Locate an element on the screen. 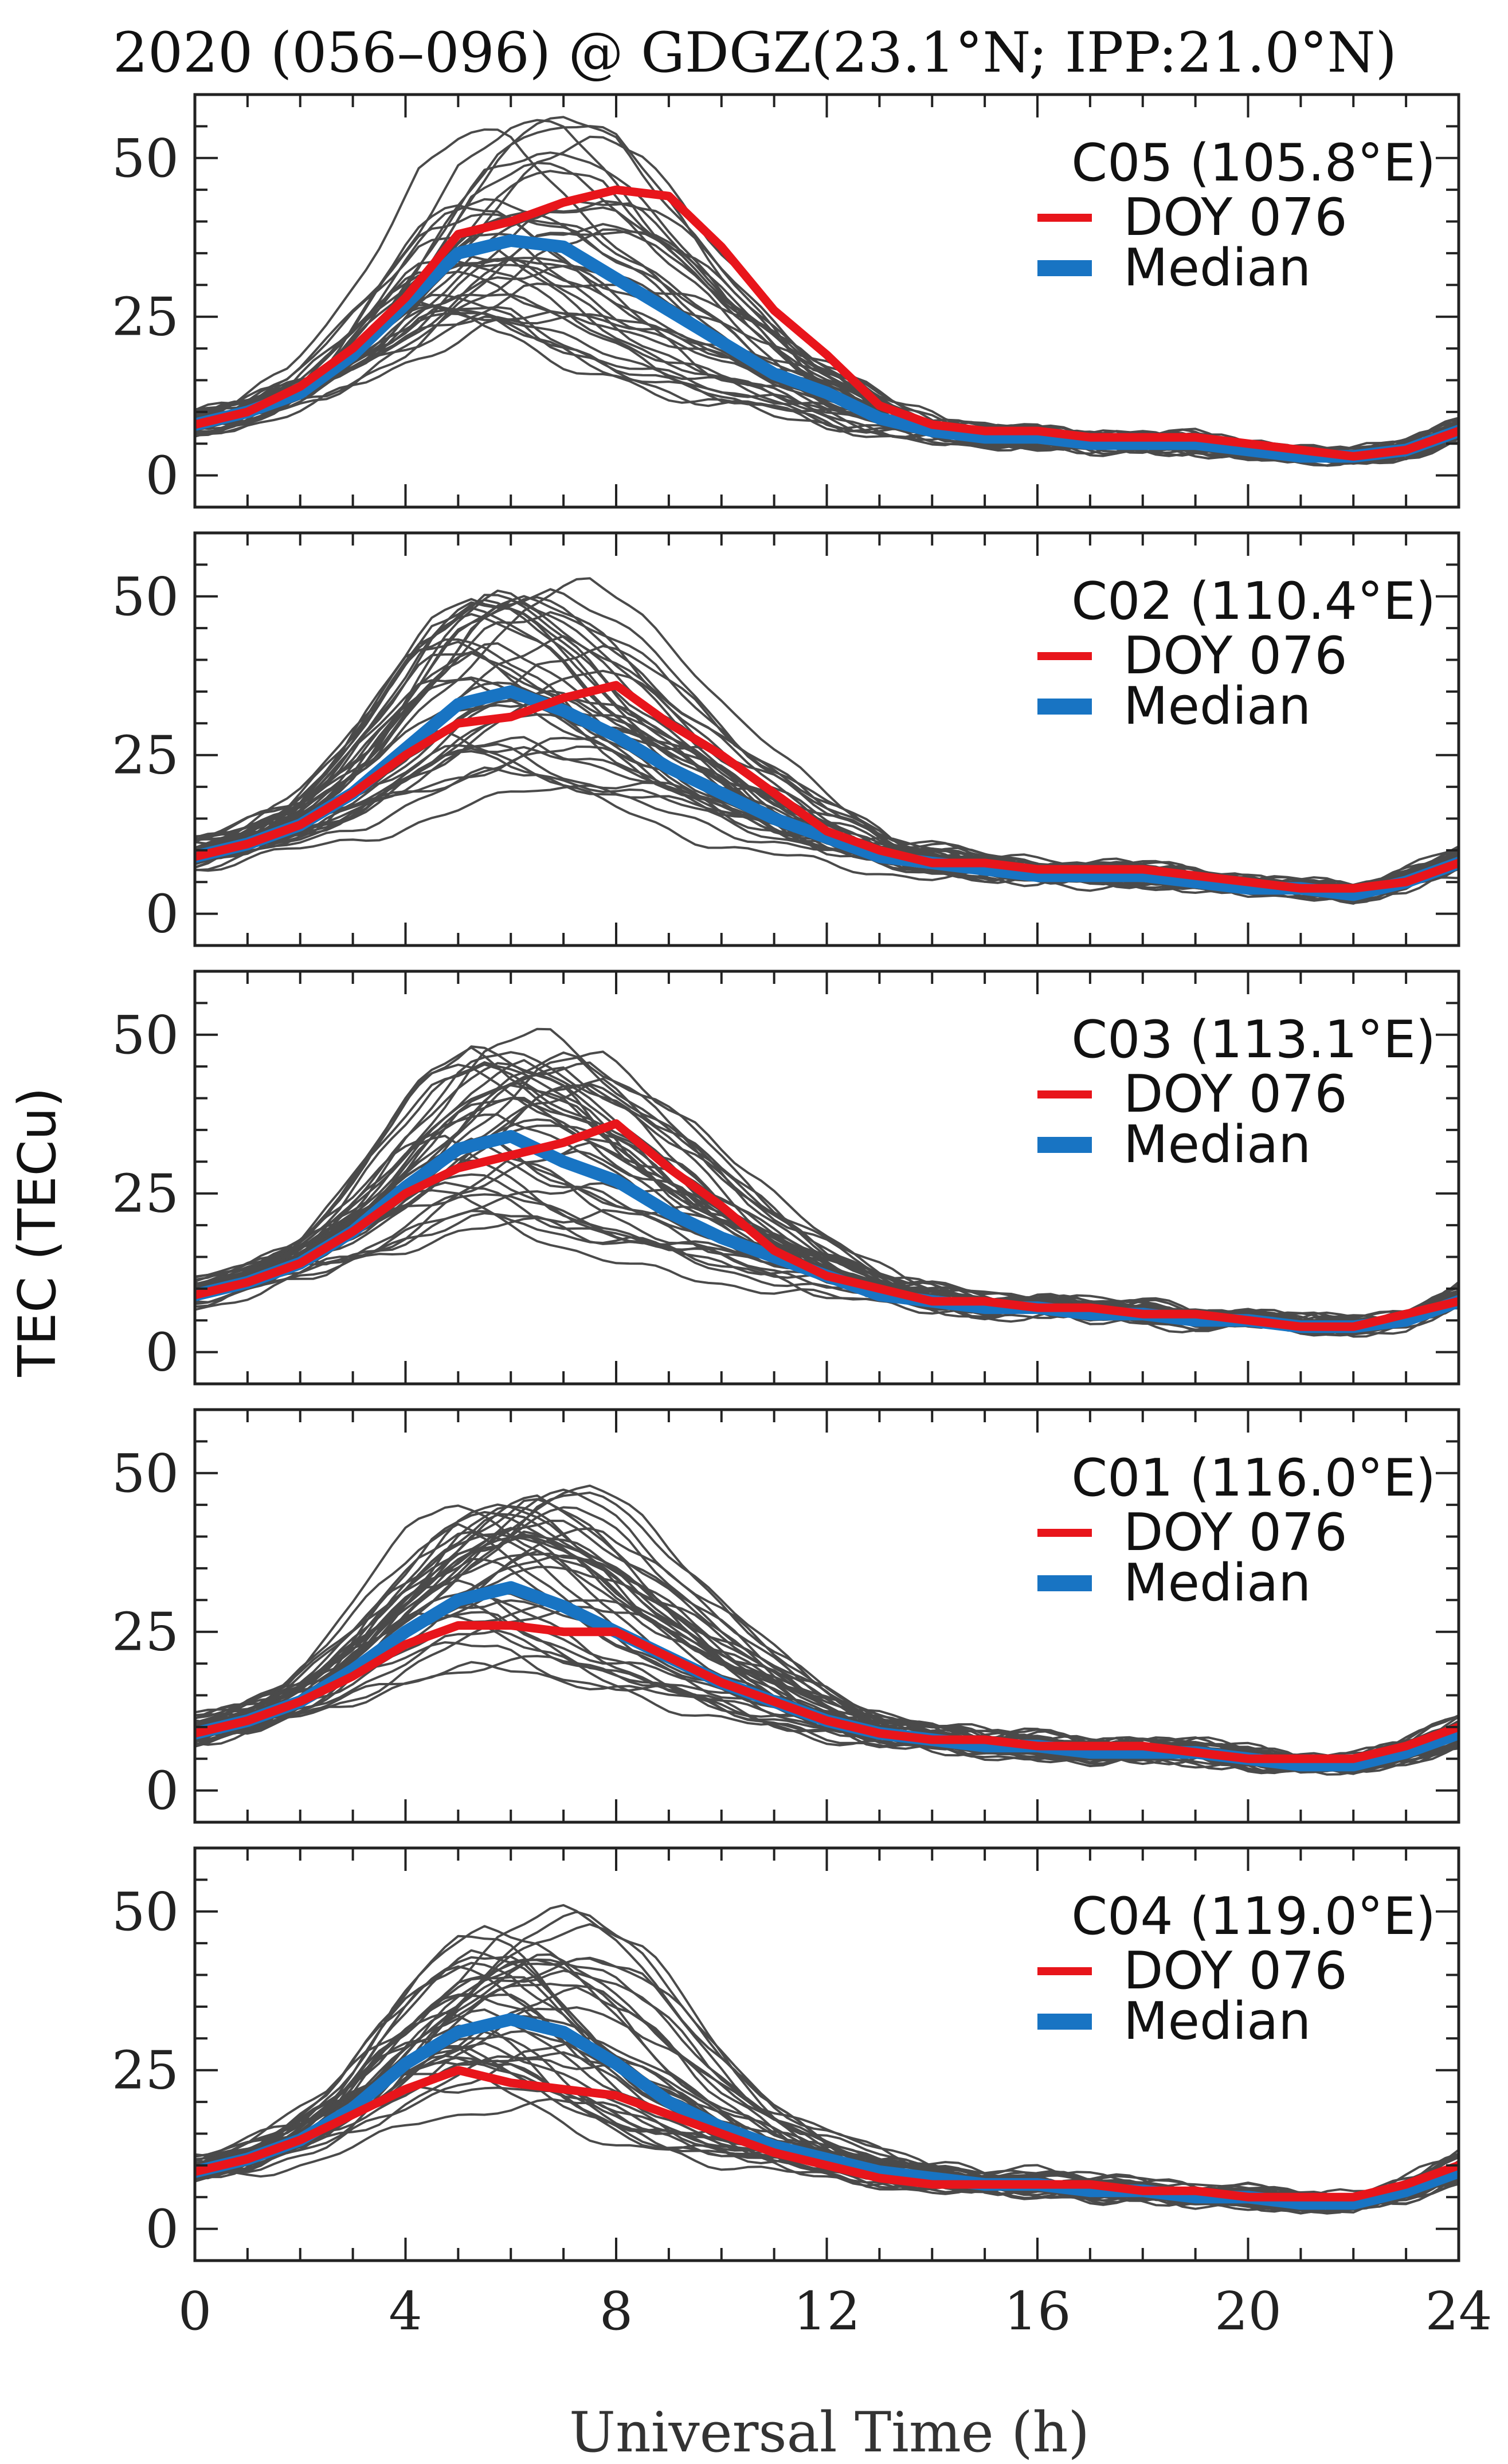 The height and width of the screenshot is (2464, 1508). x-tick-label: 12 is located at coordinates (826, 2311).